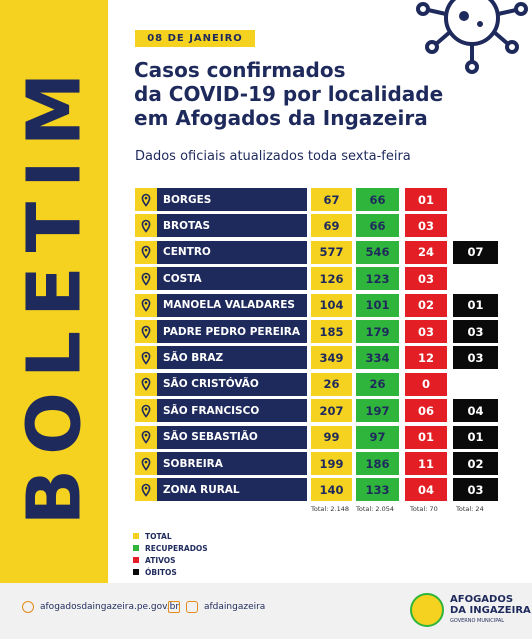  I want to click on total-cell: 67, so click(331, 199).